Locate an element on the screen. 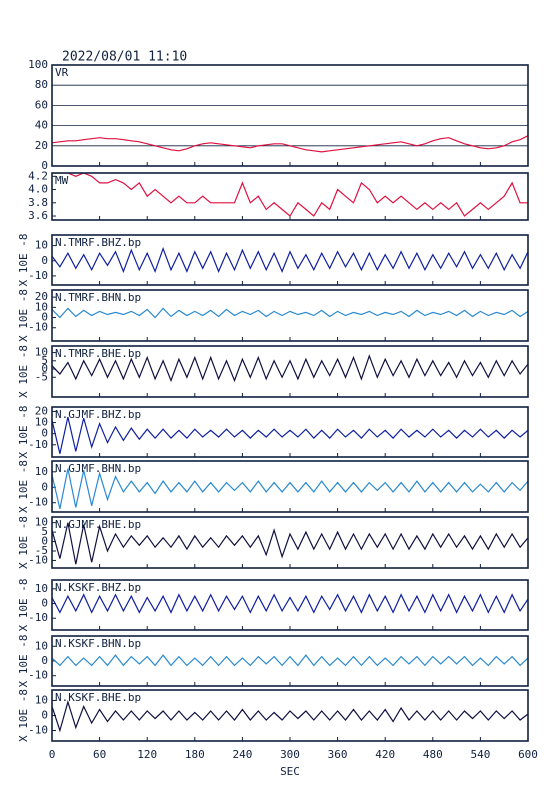  series-label: N.GJMF.BHN.bp is located at coordinates (98, 468).